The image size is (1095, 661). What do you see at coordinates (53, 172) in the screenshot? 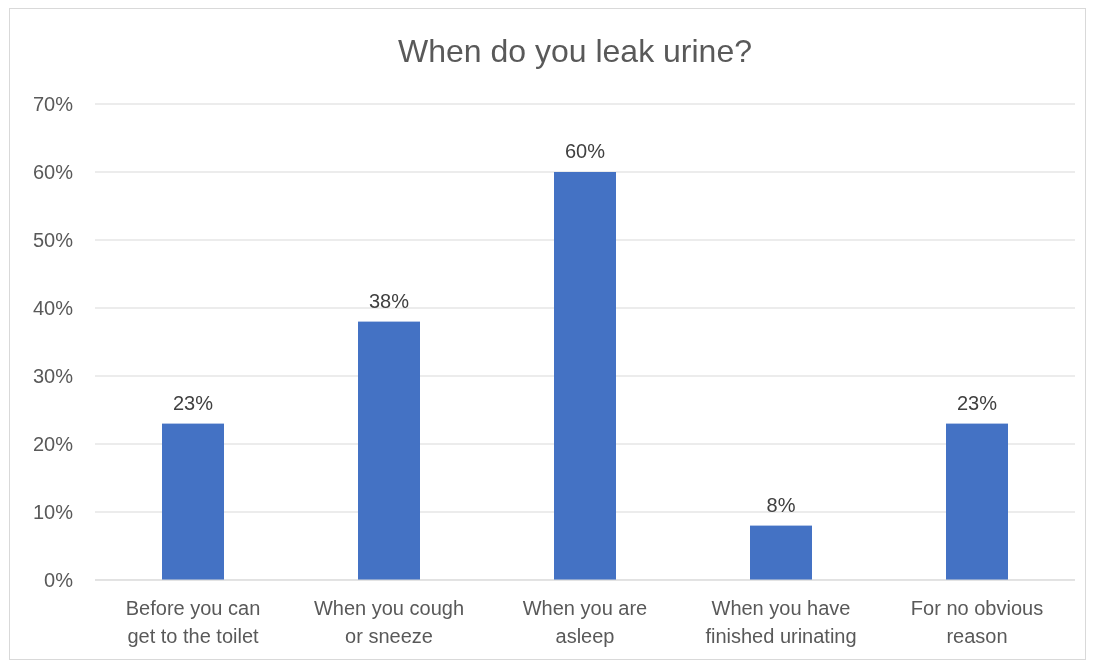
I see `y-tick-label: 60%` at bounding box center [53, 172].